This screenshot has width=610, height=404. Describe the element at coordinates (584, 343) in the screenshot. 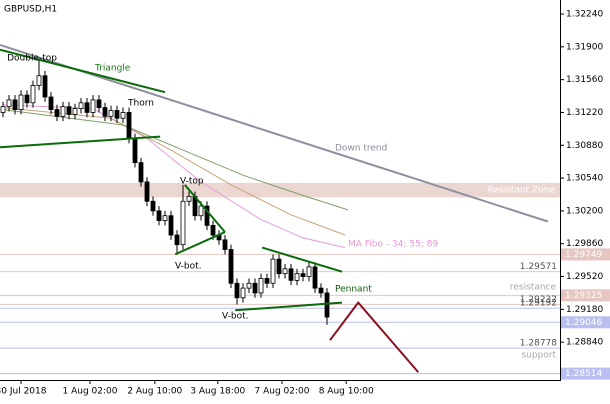

I see `y-tick-label: 1.28840` at that location.